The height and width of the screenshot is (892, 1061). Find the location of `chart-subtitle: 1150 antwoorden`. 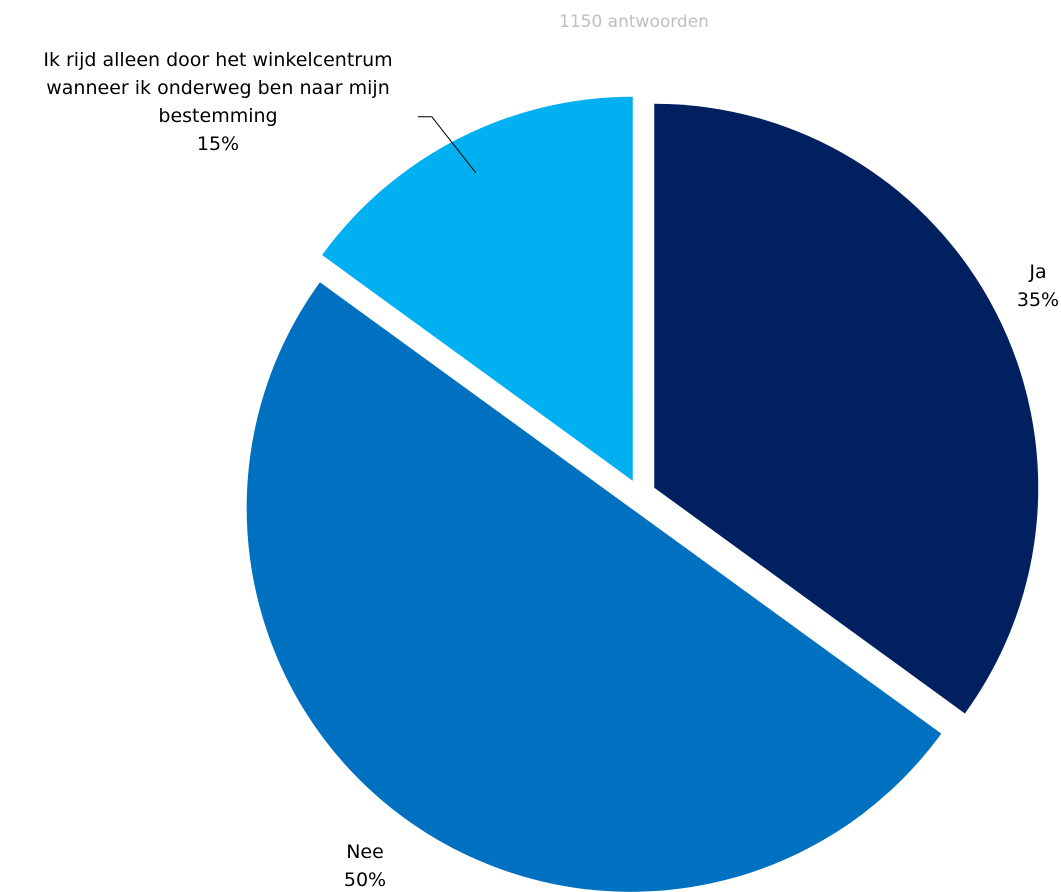

chart-subtitle: 1150 antwoorden is located at coordinates (634, 22).